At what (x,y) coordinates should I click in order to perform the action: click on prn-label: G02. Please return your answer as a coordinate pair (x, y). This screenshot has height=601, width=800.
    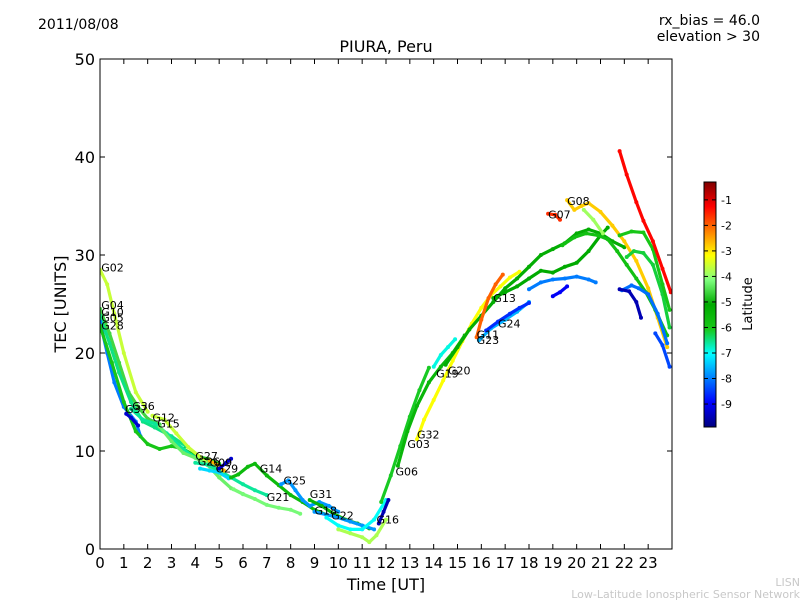
    Looking at the image, I should click on (112, 268).